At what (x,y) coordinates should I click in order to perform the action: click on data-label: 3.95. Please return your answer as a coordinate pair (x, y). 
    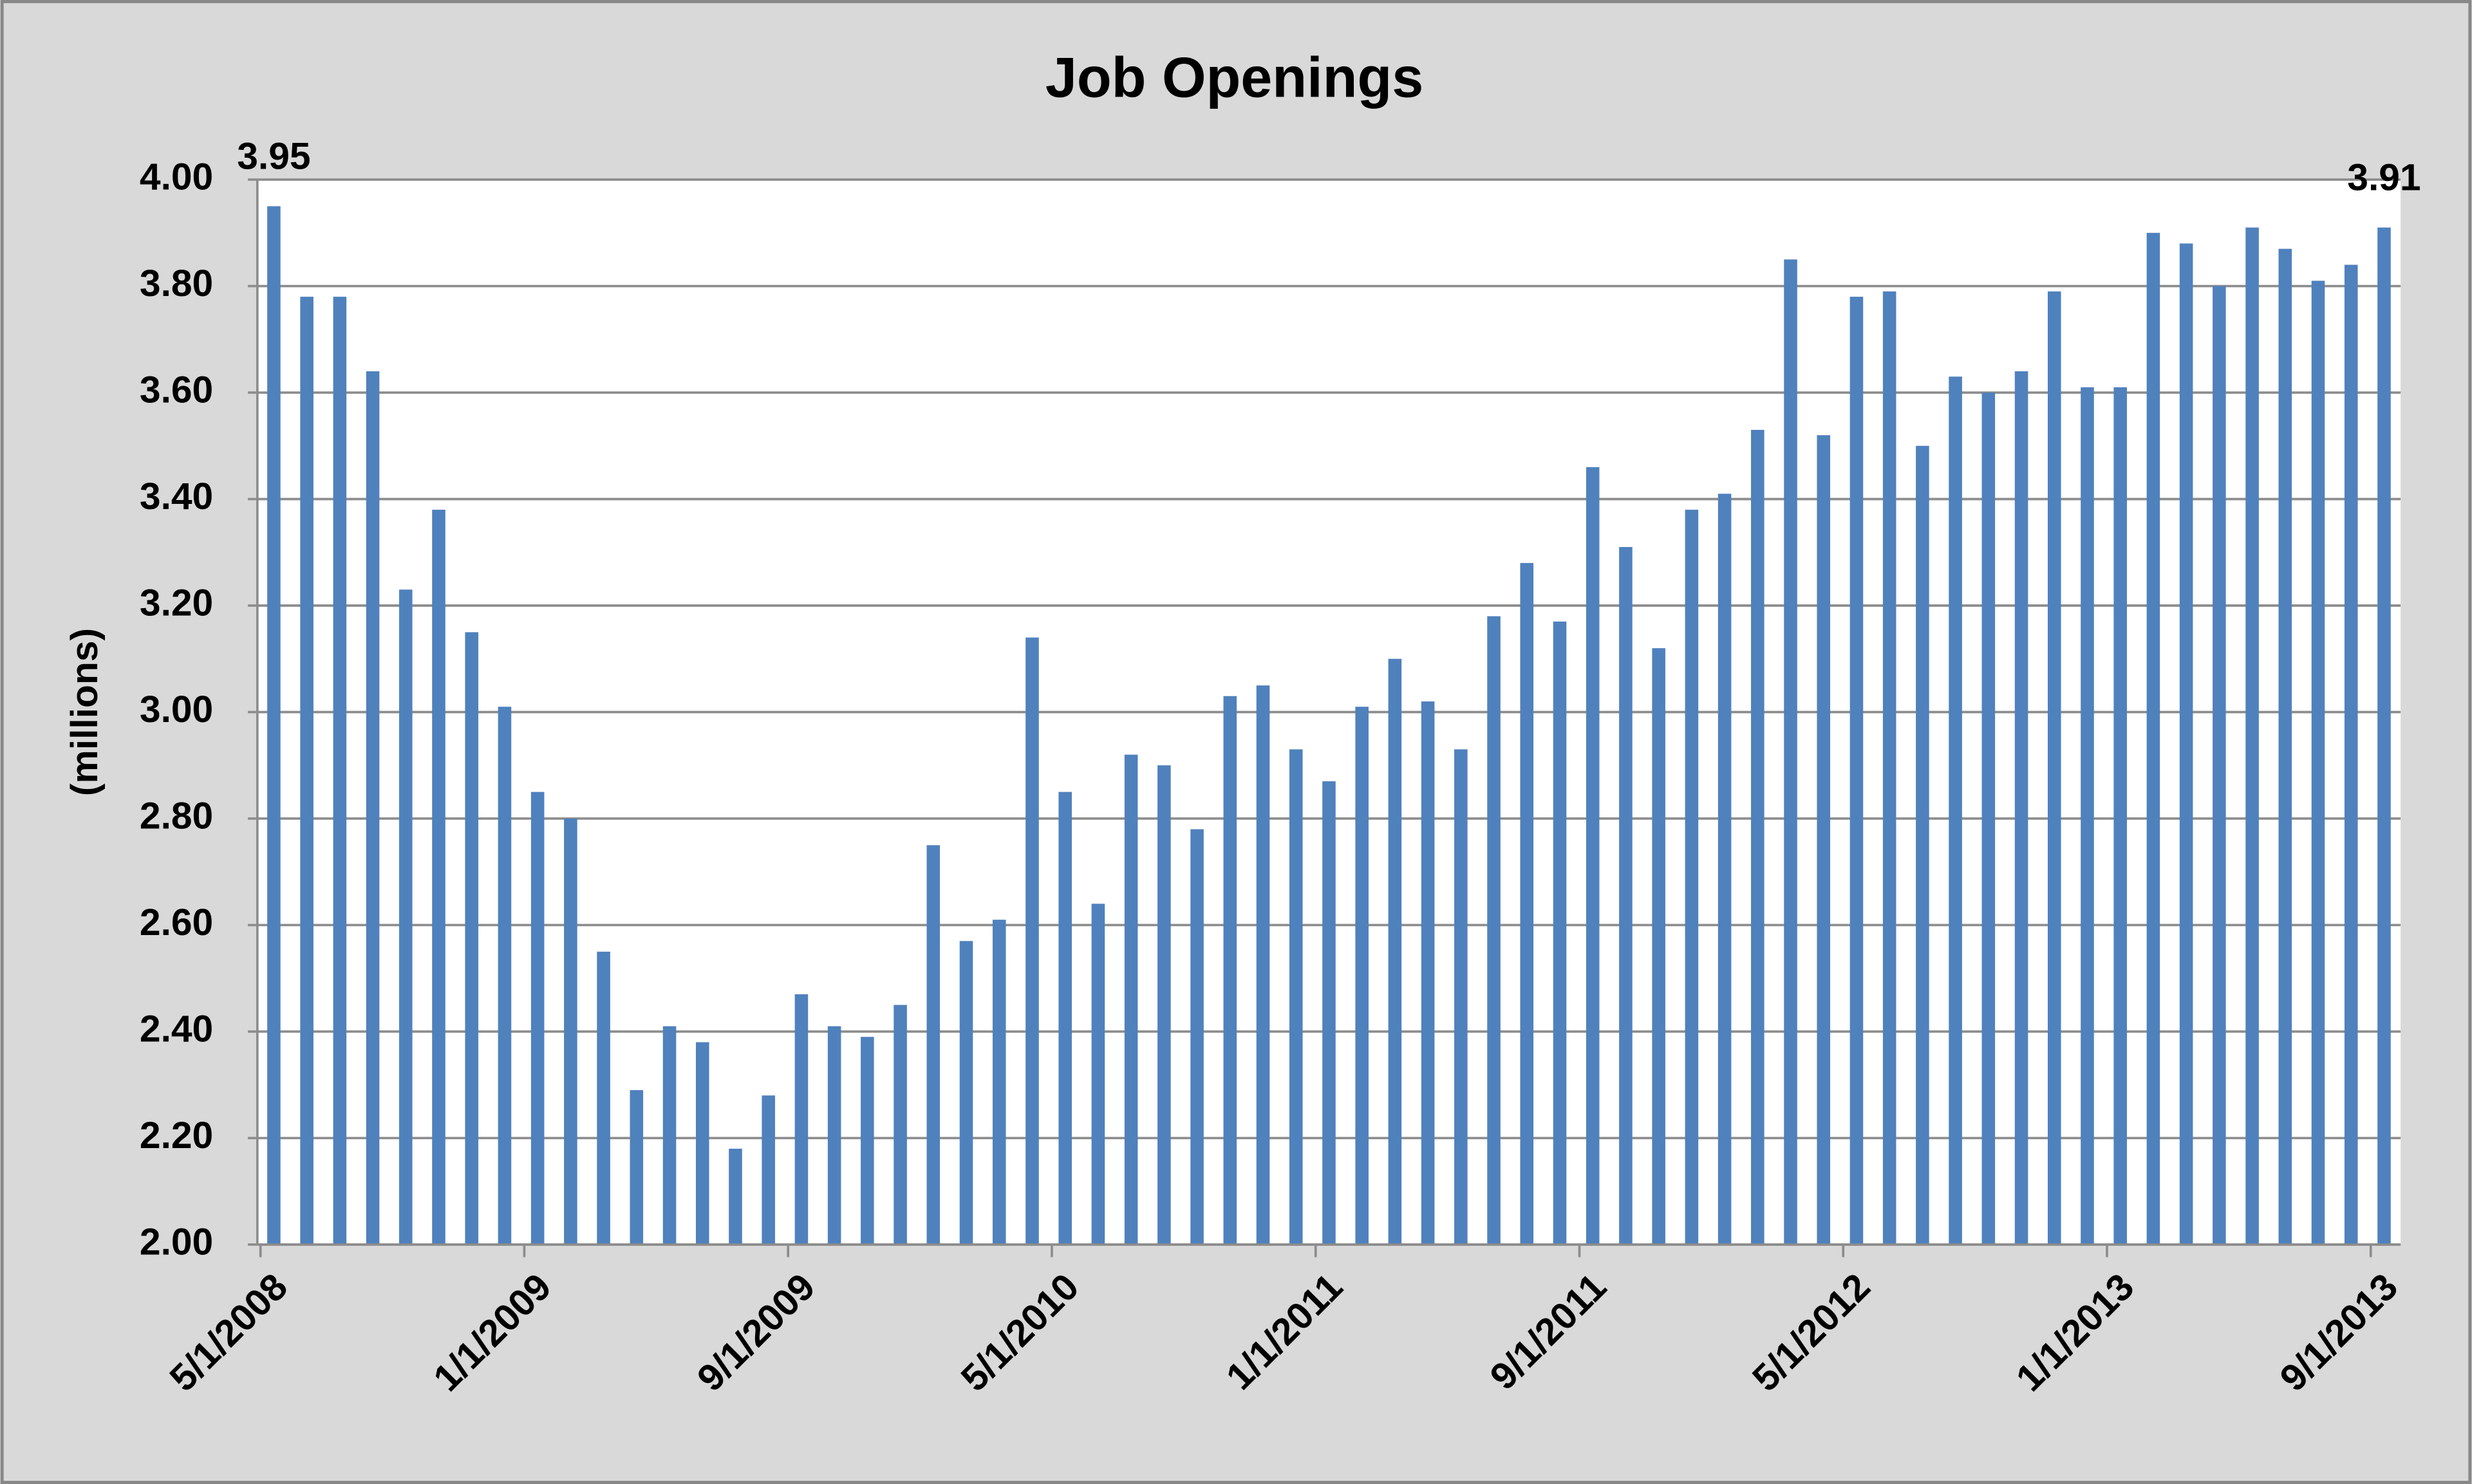
    Looking at the image, I should click on (273, 157).